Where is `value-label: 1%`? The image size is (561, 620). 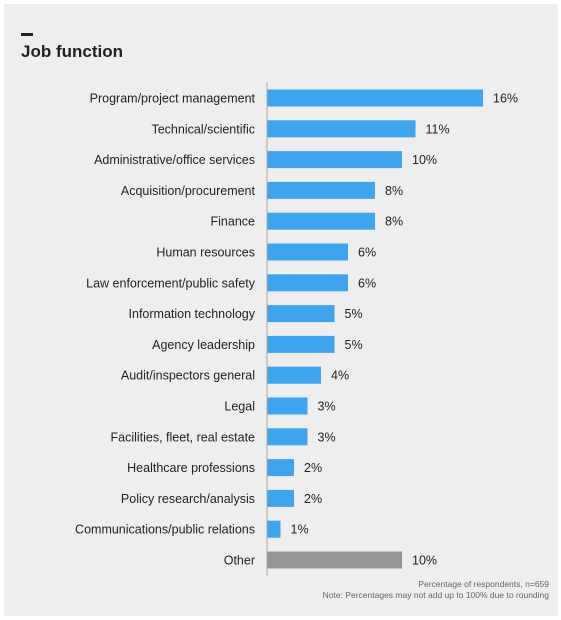 value-label: 1% is located at coordinates (300, 530).